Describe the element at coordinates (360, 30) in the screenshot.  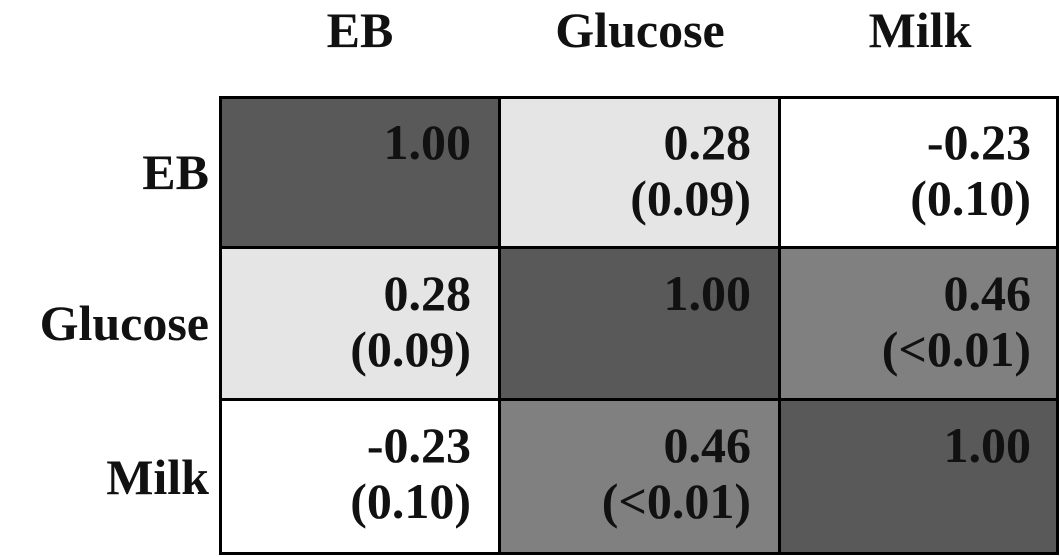
I see `column-label-0: EB` at that location.